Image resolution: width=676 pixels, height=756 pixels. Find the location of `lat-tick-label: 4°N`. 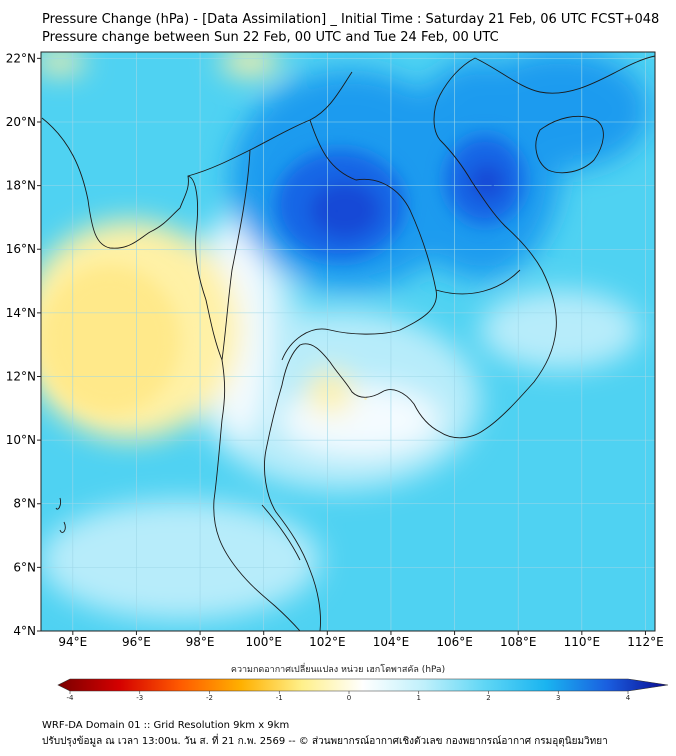

lat-tick-label: 4°N is located at coordinates (24, 631).